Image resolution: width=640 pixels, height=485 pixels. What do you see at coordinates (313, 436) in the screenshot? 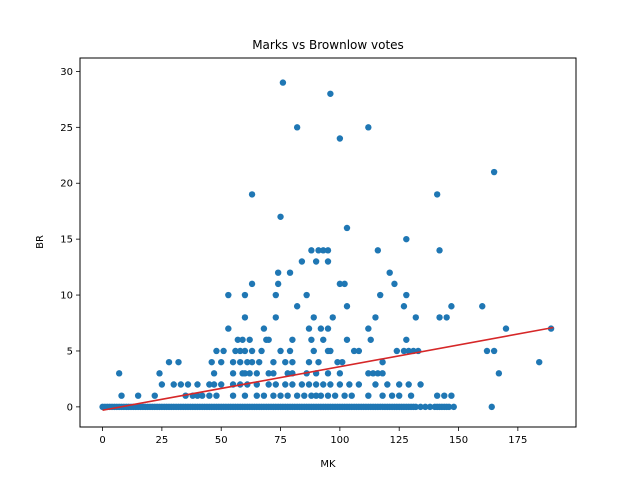
I see `x-axis-ticks: 0 25 50 75 100 125 150 175` at bounding box center [313, 436].